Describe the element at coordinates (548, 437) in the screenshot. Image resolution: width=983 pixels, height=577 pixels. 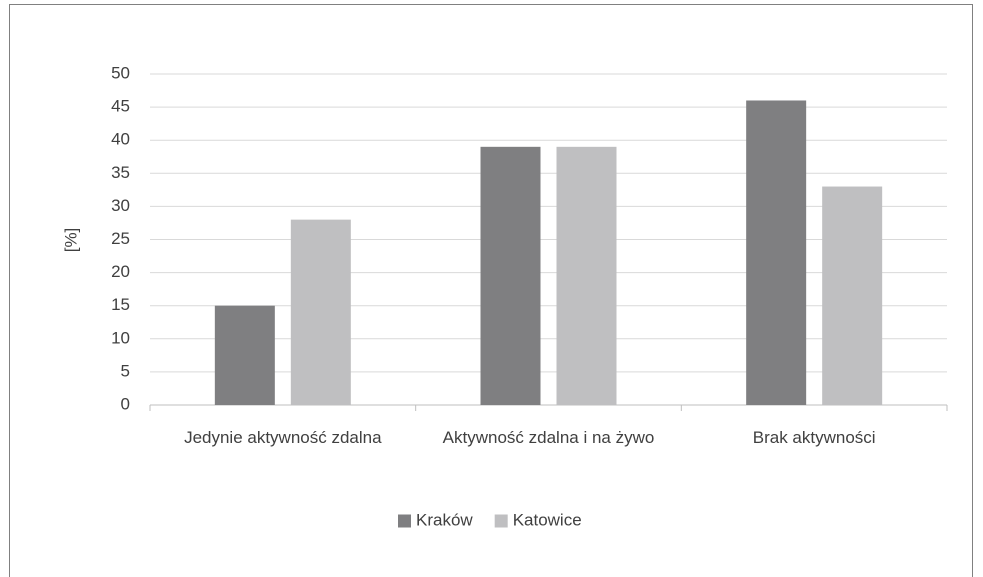
I see `x-tick-label: Aktywność zdalna i na żywo` at that location.